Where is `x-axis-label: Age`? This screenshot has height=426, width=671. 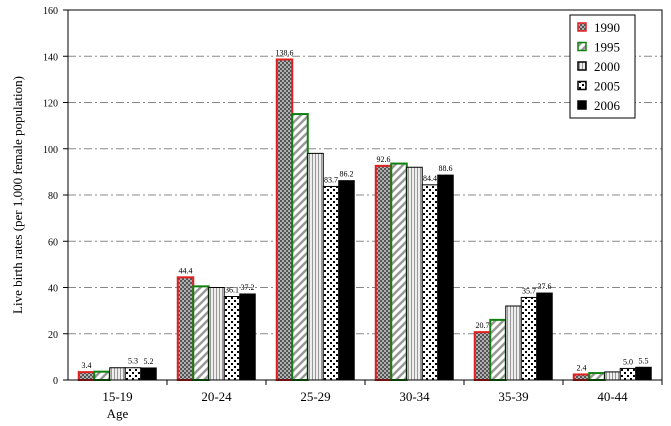 x-axis-label: Age is located at coordinates (118, 413).